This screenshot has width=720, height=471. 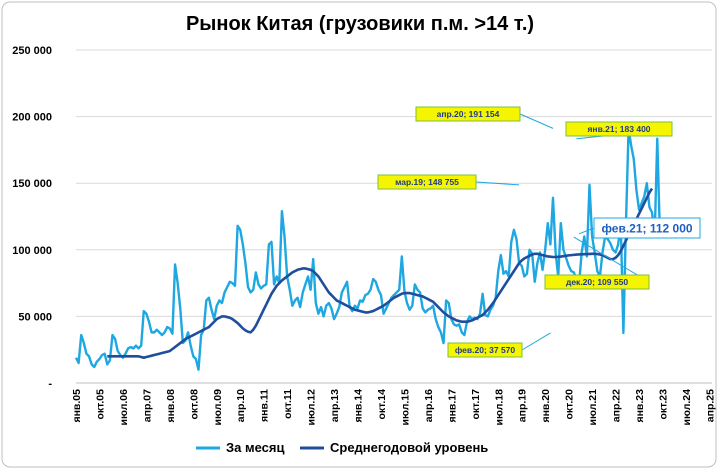 I want to click on x-tick-label: июл.06, so click(x=124, y=407).